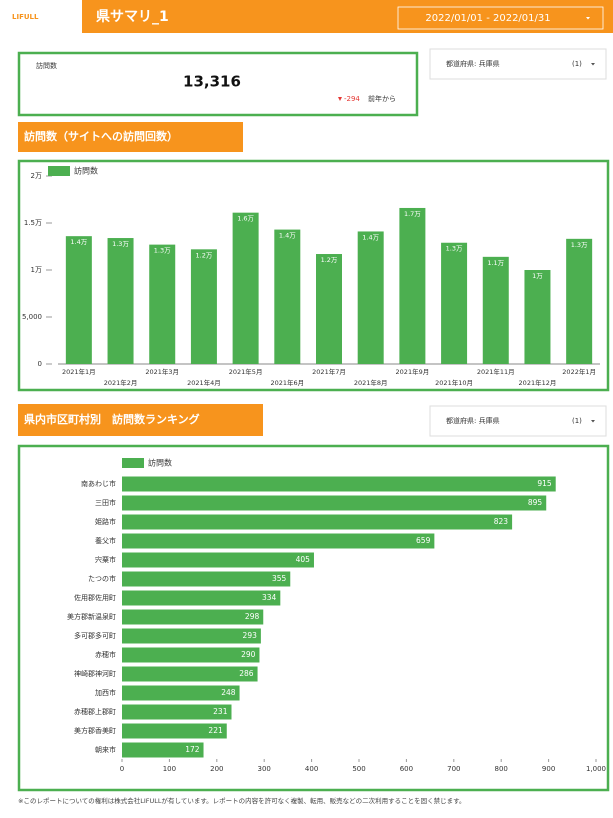  I want to click on y-tick-label: 赤穂市, so click(105, 654).